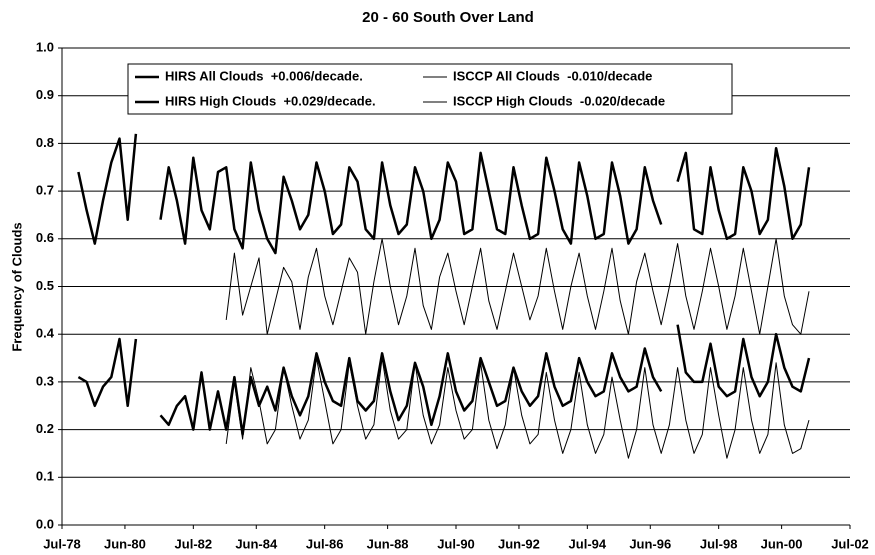  Describe the element at coordinates (552, 75) in the screenshot. I see `legend-label: ISCCP All Clouds -0.010/decade` at that location.